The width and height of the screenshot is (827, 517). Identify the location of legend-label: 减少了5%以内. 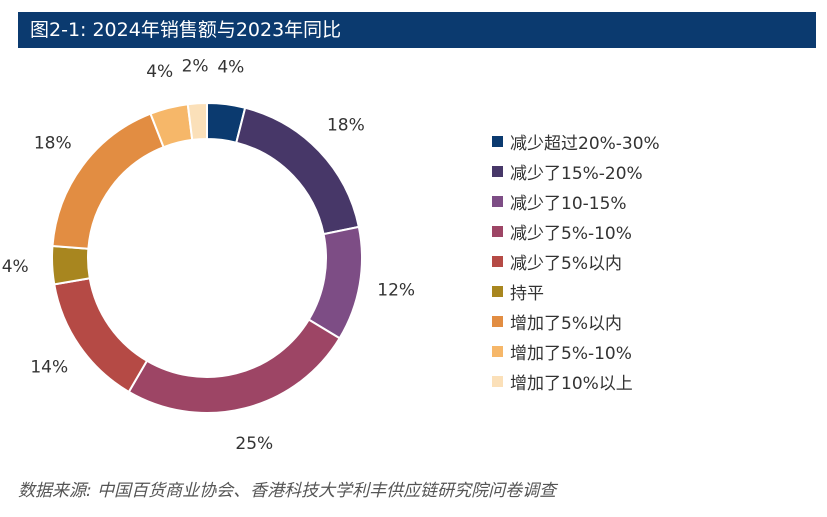
(566, 263).